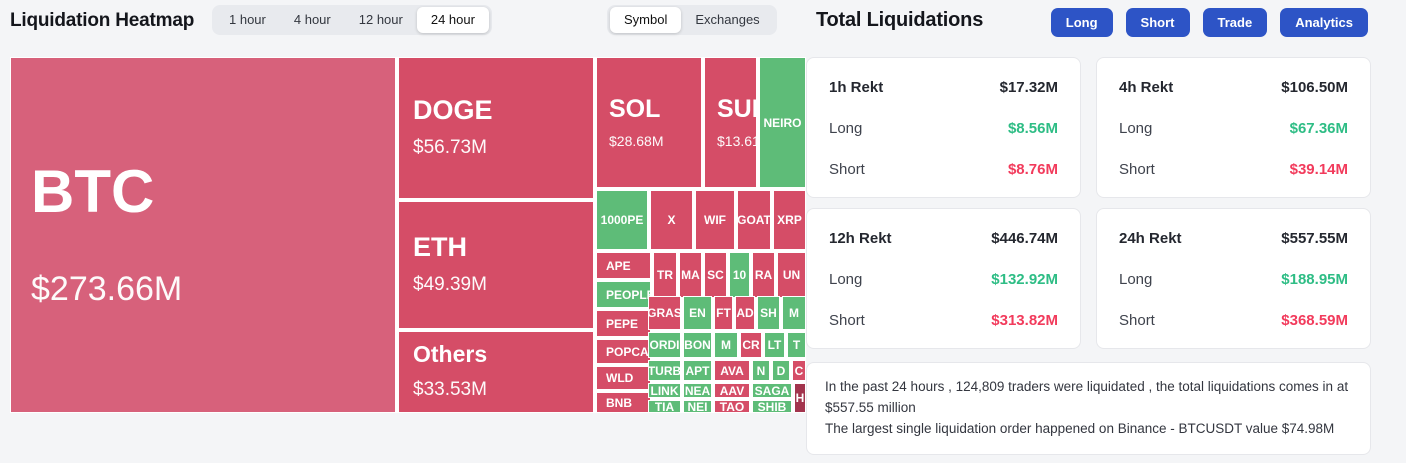 This screenshot has width=1406, height=463. I want to click on treemap-cell-popcat: POPCAT, so click(623, 351).